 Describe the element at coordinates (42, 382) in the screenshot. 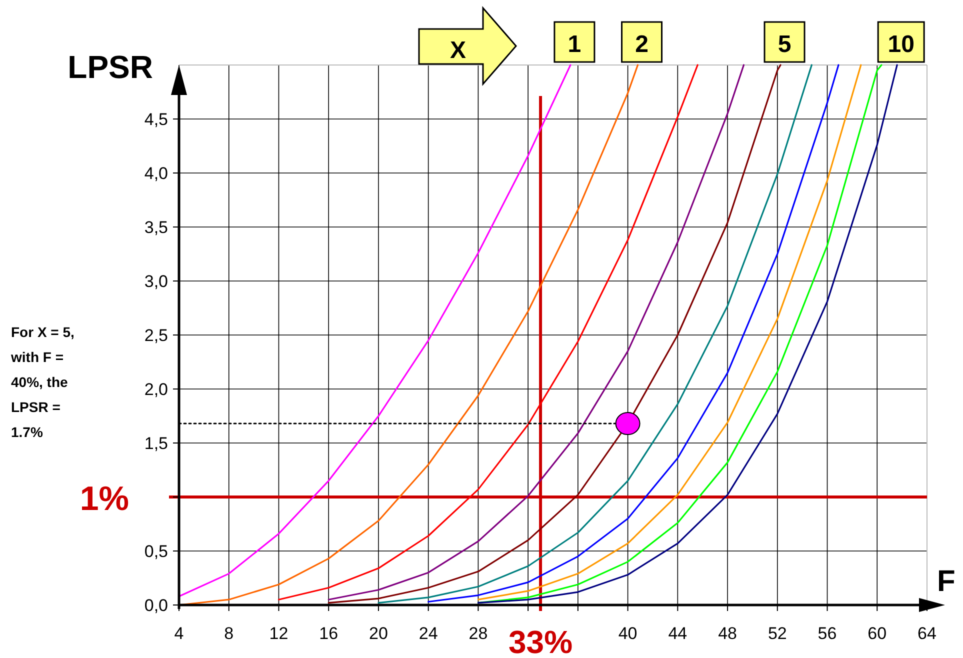

I see `text: For X = 5, with F = 40%, the LPSR = 1.7%` at that location.